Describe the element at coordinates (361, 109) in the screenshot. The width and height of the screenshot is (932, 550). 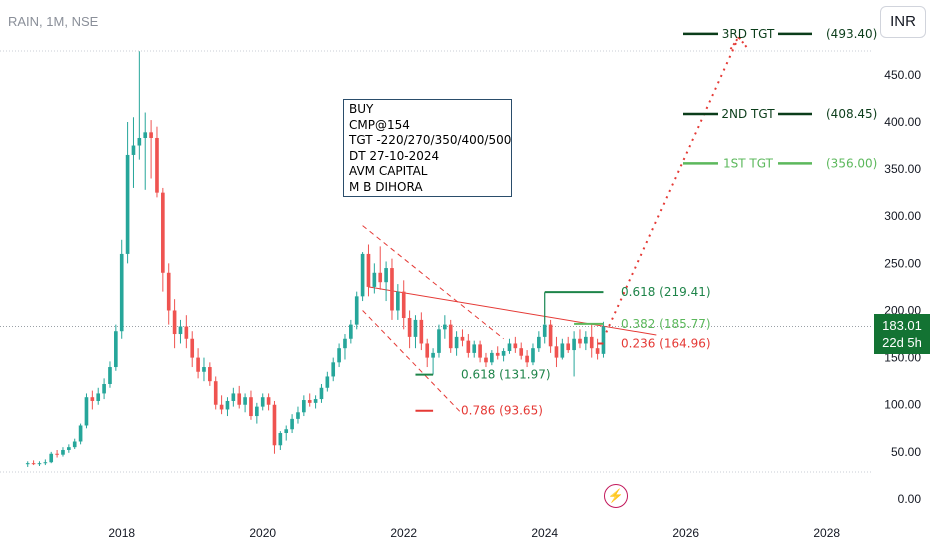
I see `note-line: BUY` at that location.